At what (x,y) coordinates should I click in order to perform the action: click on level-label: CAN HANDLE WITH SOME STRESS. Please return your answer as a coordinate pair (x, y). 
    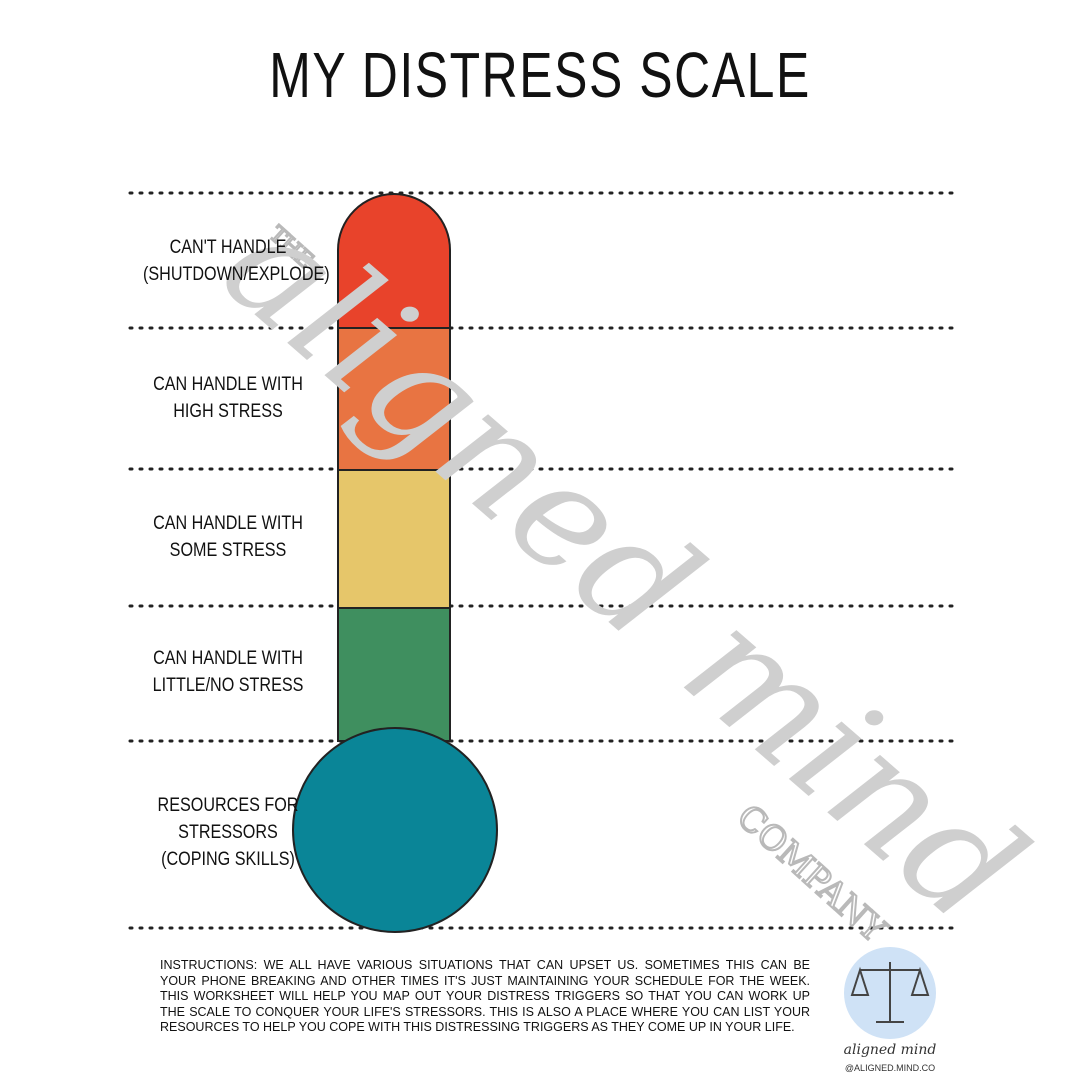
    Looking at the image, I should click on (228, 537).